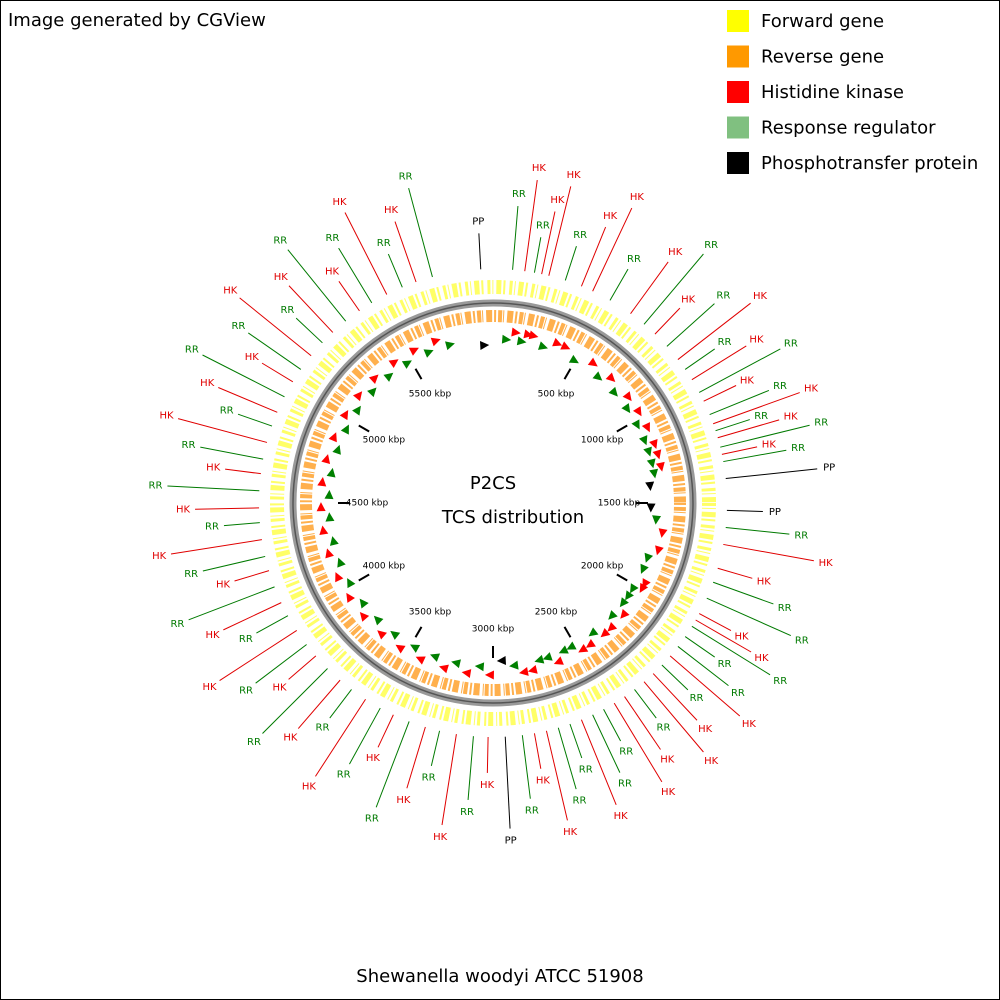 This screenshot has height=1000, width=1000. Describe the element at coordinates (556, 613) in the screenshot. I see `tick-label: 2500 kbp` at that location.